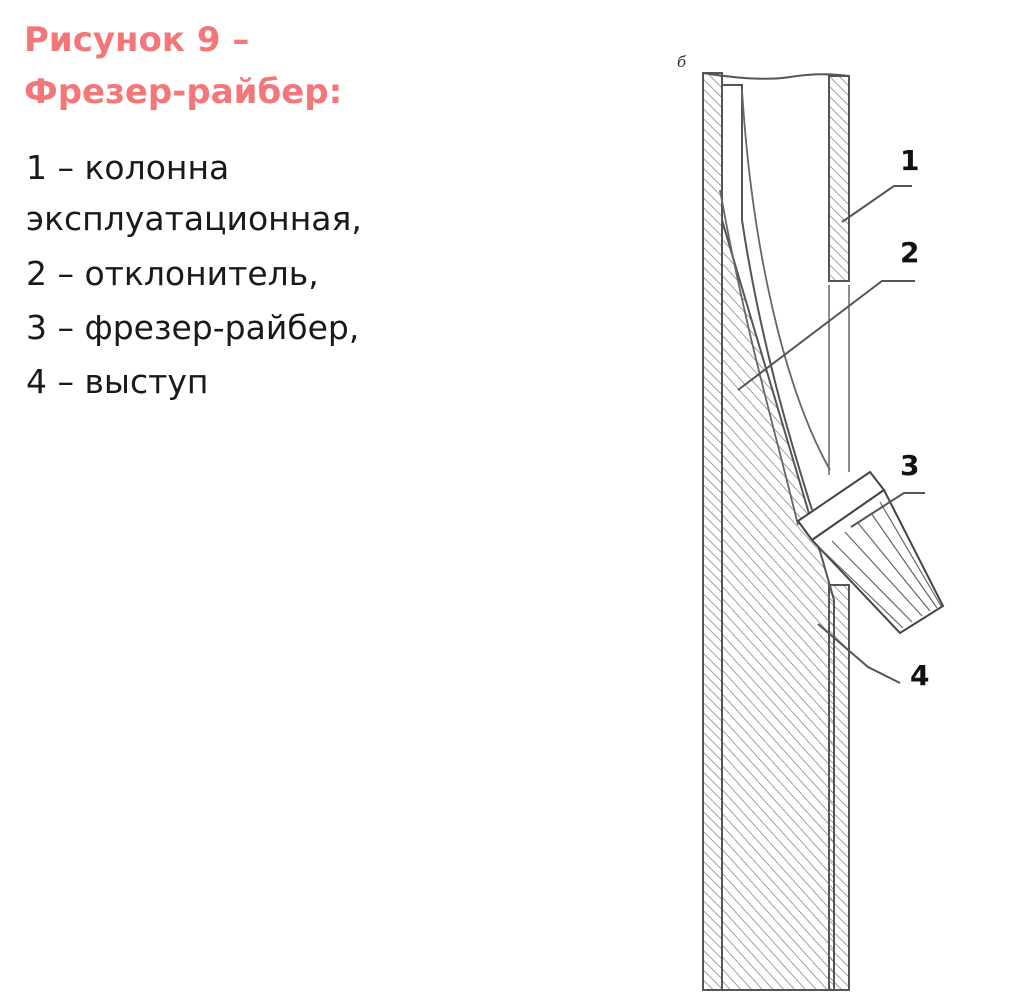  Describe the element at coordinates (128, 167) in the screenshot. I see `legend-item-1-line-1: 1 – колонна` at that location.